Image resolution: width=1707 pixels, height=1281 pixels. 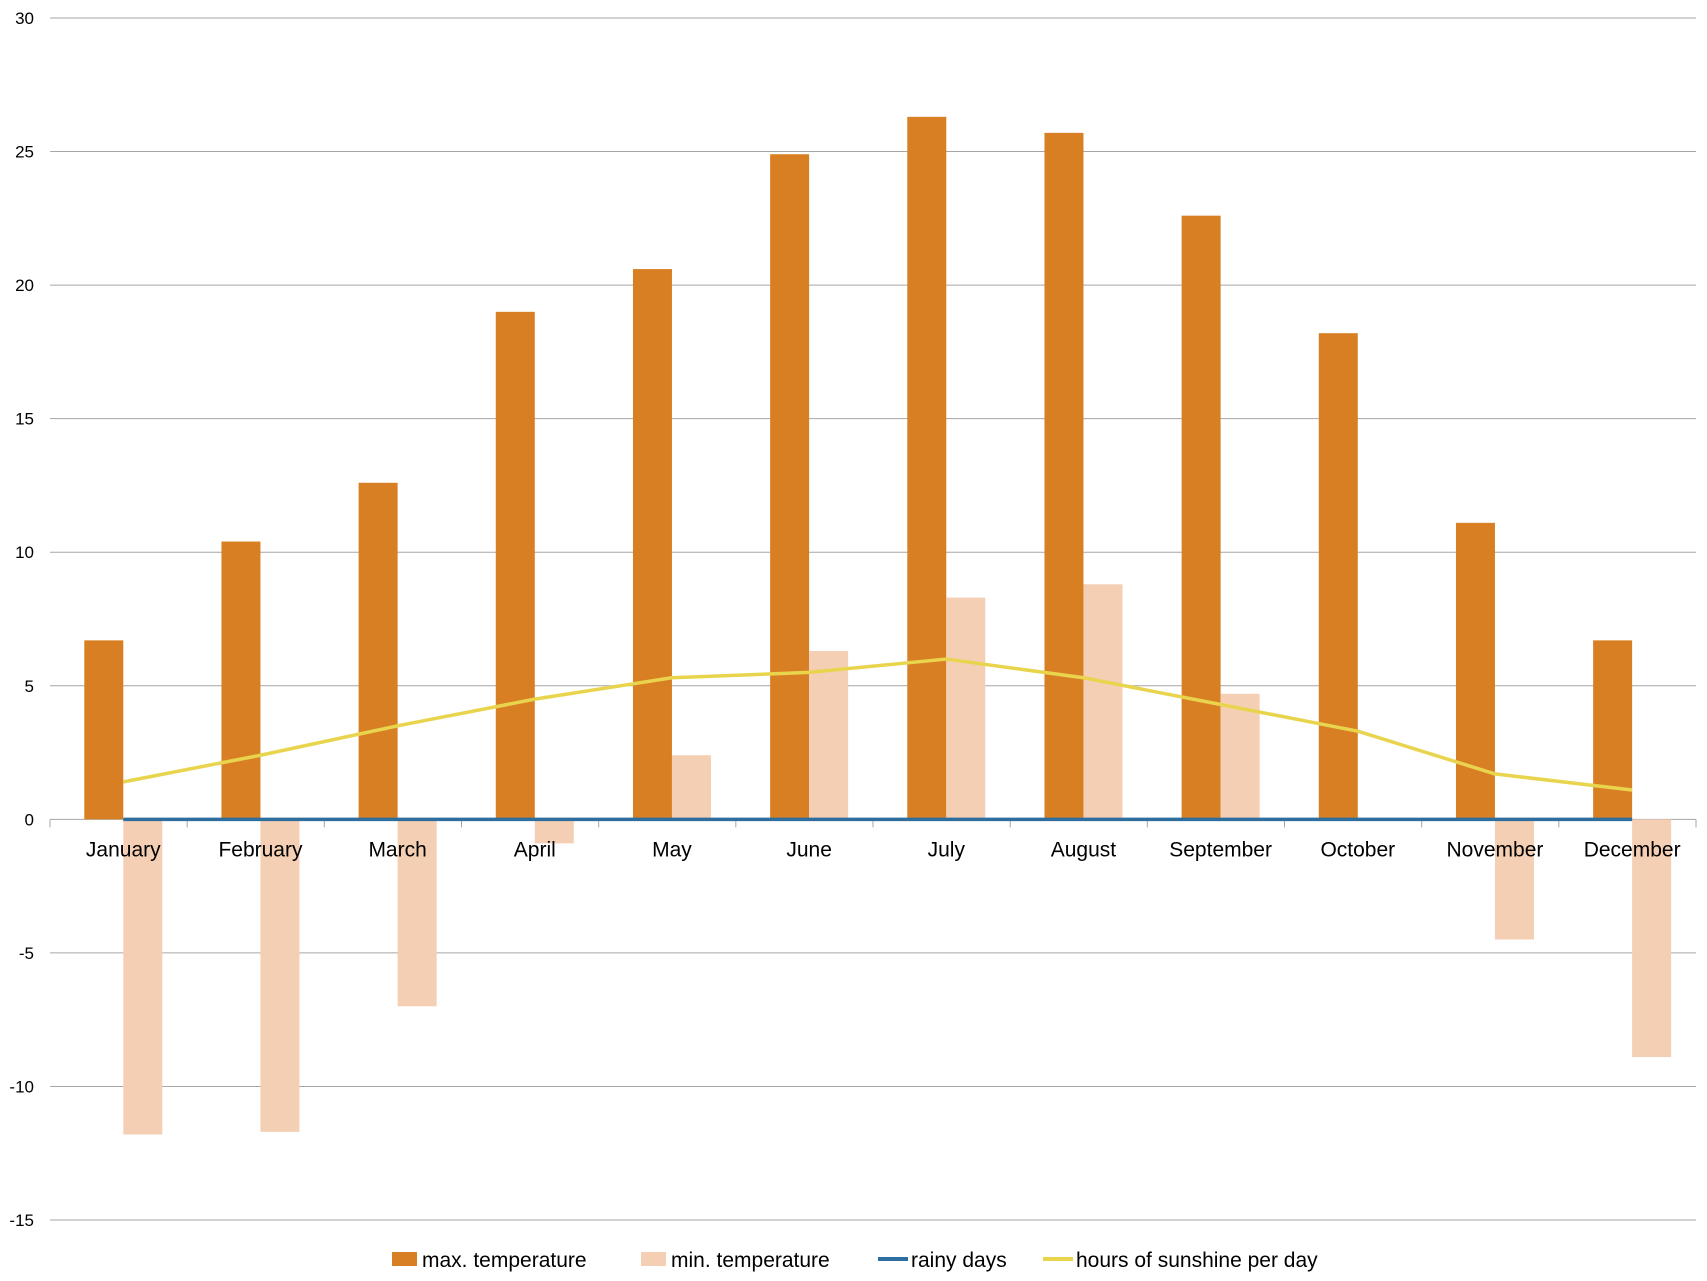 What do you see at coordinates (26, 953) in the screenshot?
I see `y-tick-label: -5` at bounding box center [26, 953].